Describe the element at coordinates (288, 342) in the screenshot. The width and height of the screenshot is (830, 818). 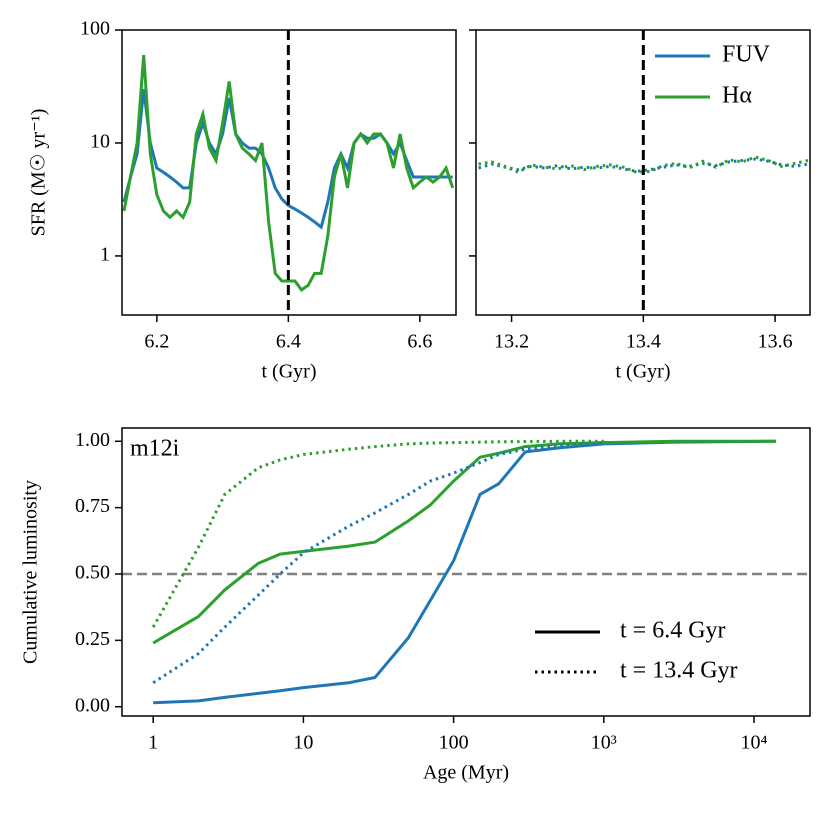
I see `x-tick-label: 6.4` at that location.